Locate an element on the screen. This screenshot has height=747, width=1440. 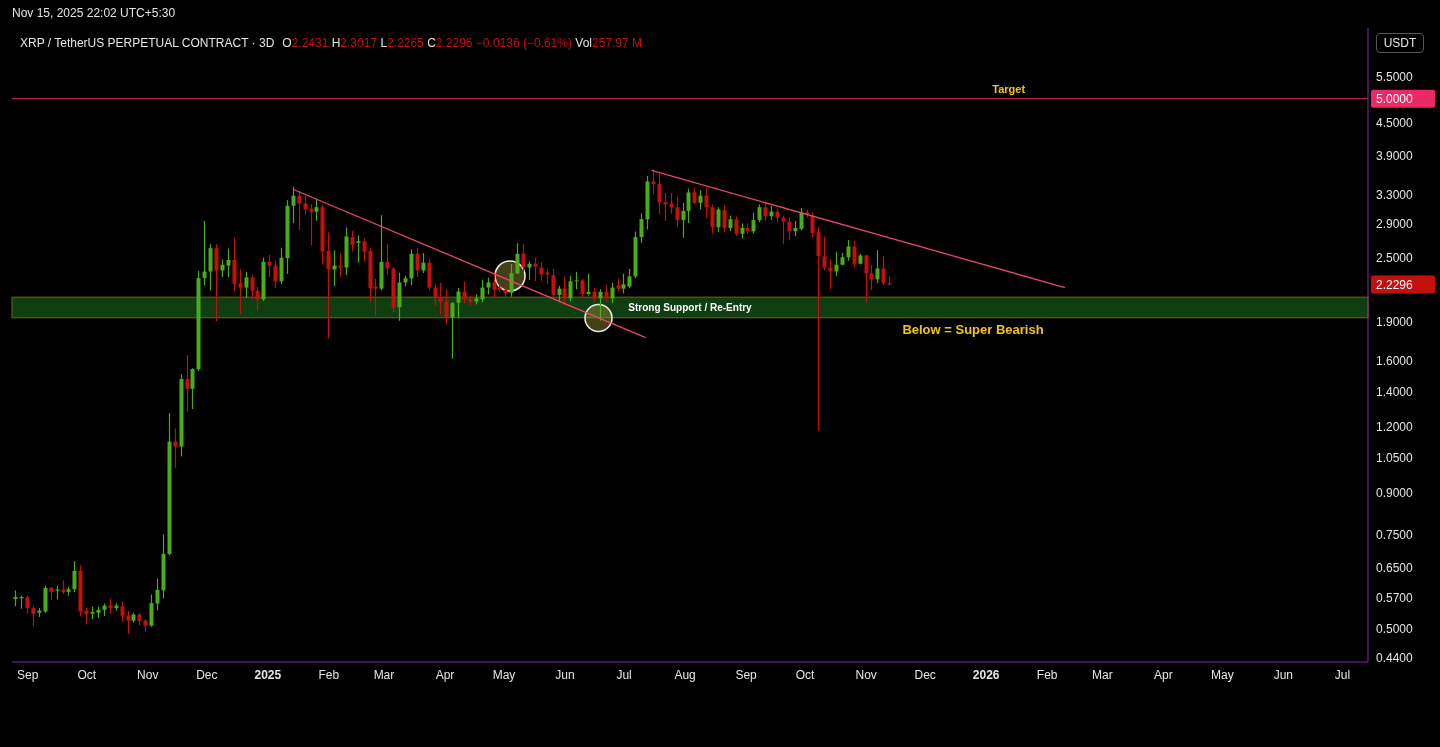
annotation: Below = Super Bearish is located at coordinates (973, 329).